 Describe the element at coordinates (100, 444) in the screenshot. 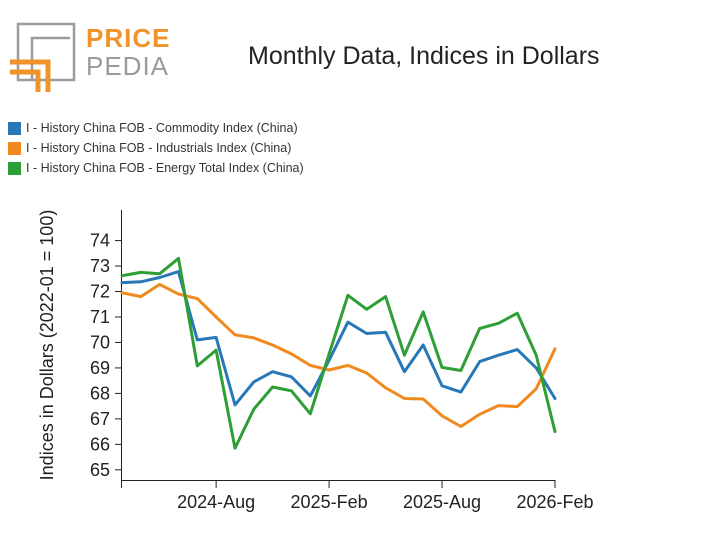

I see `y-tick-label: 66` at that location.